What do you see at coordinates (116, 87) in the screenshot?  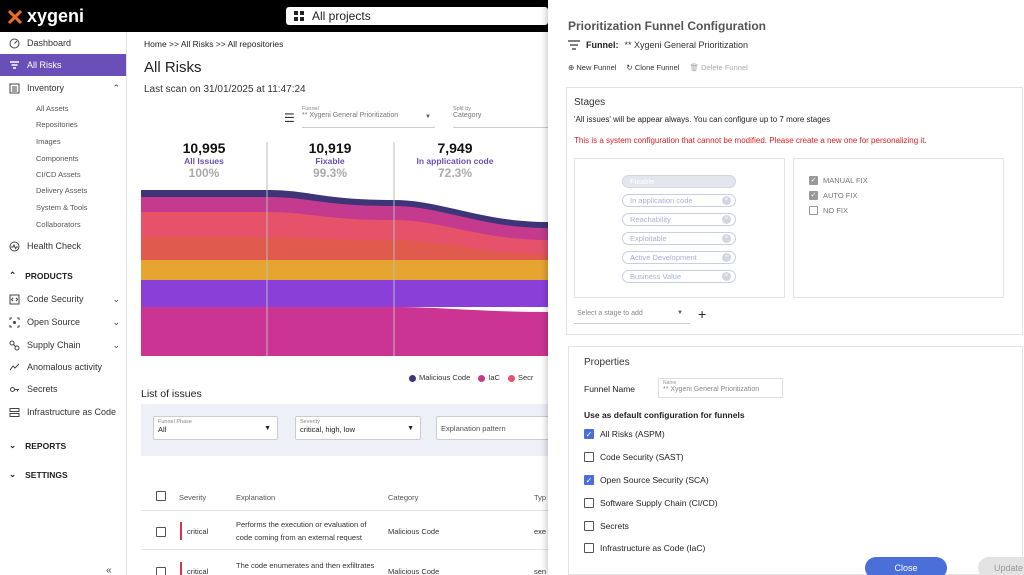 I see `chevron-up-icon: ⌃` at bounding box center [116, 87].